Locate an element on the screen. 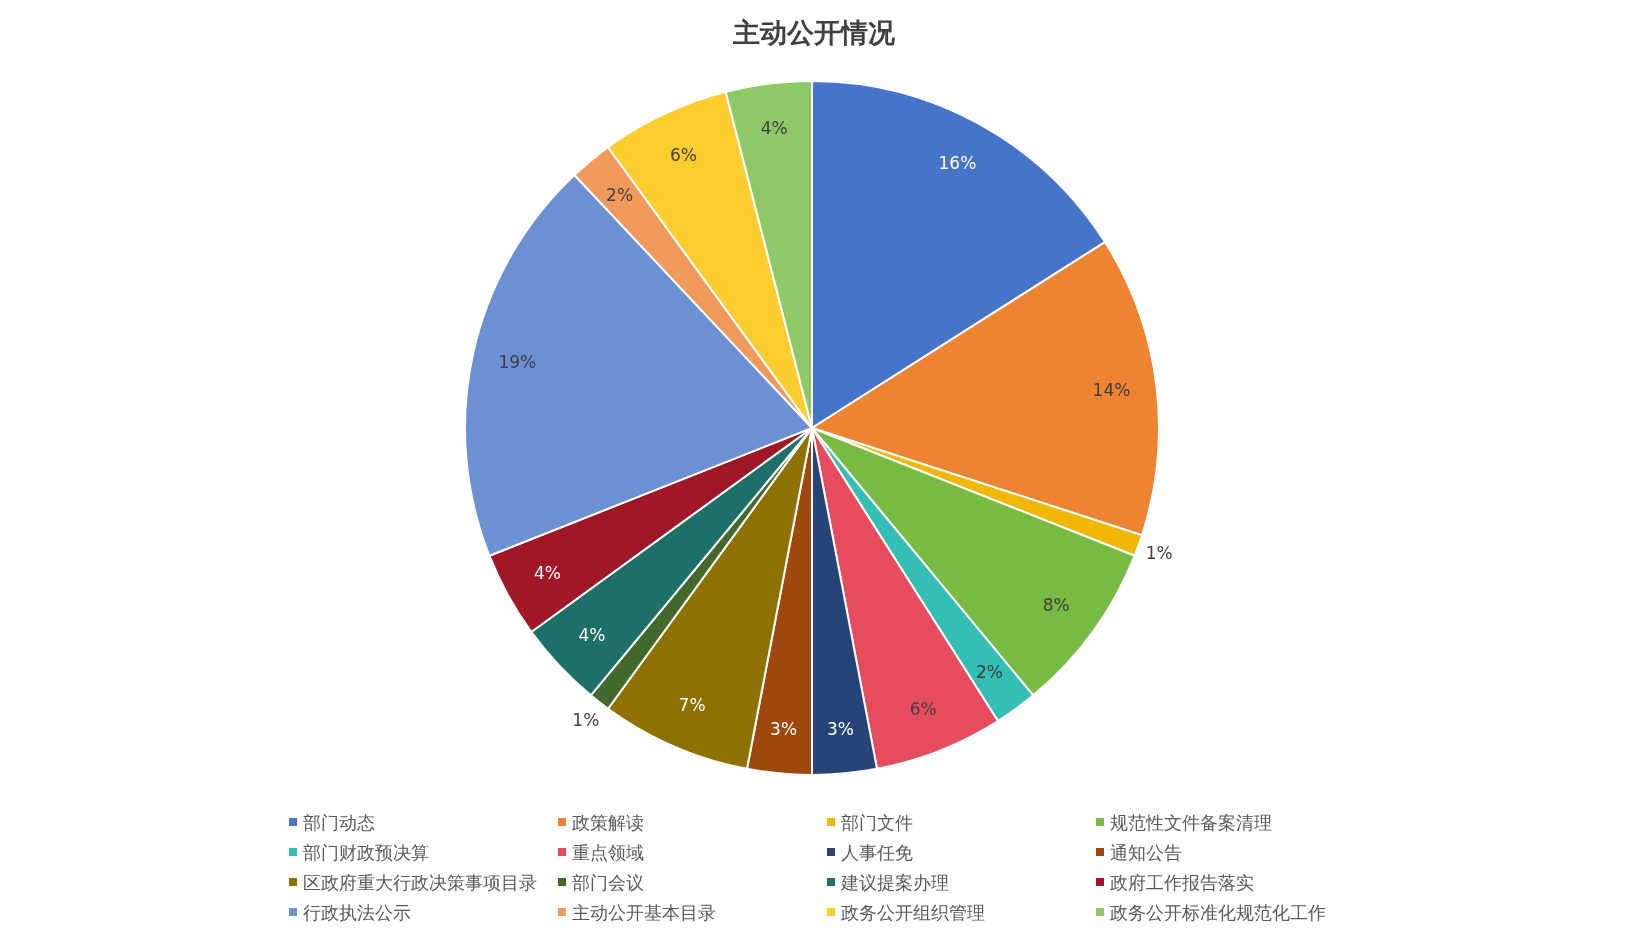 The height and width of the screenshot is (942, 1627). legend-label: 部门文件 is located at coordinates (877, 822).